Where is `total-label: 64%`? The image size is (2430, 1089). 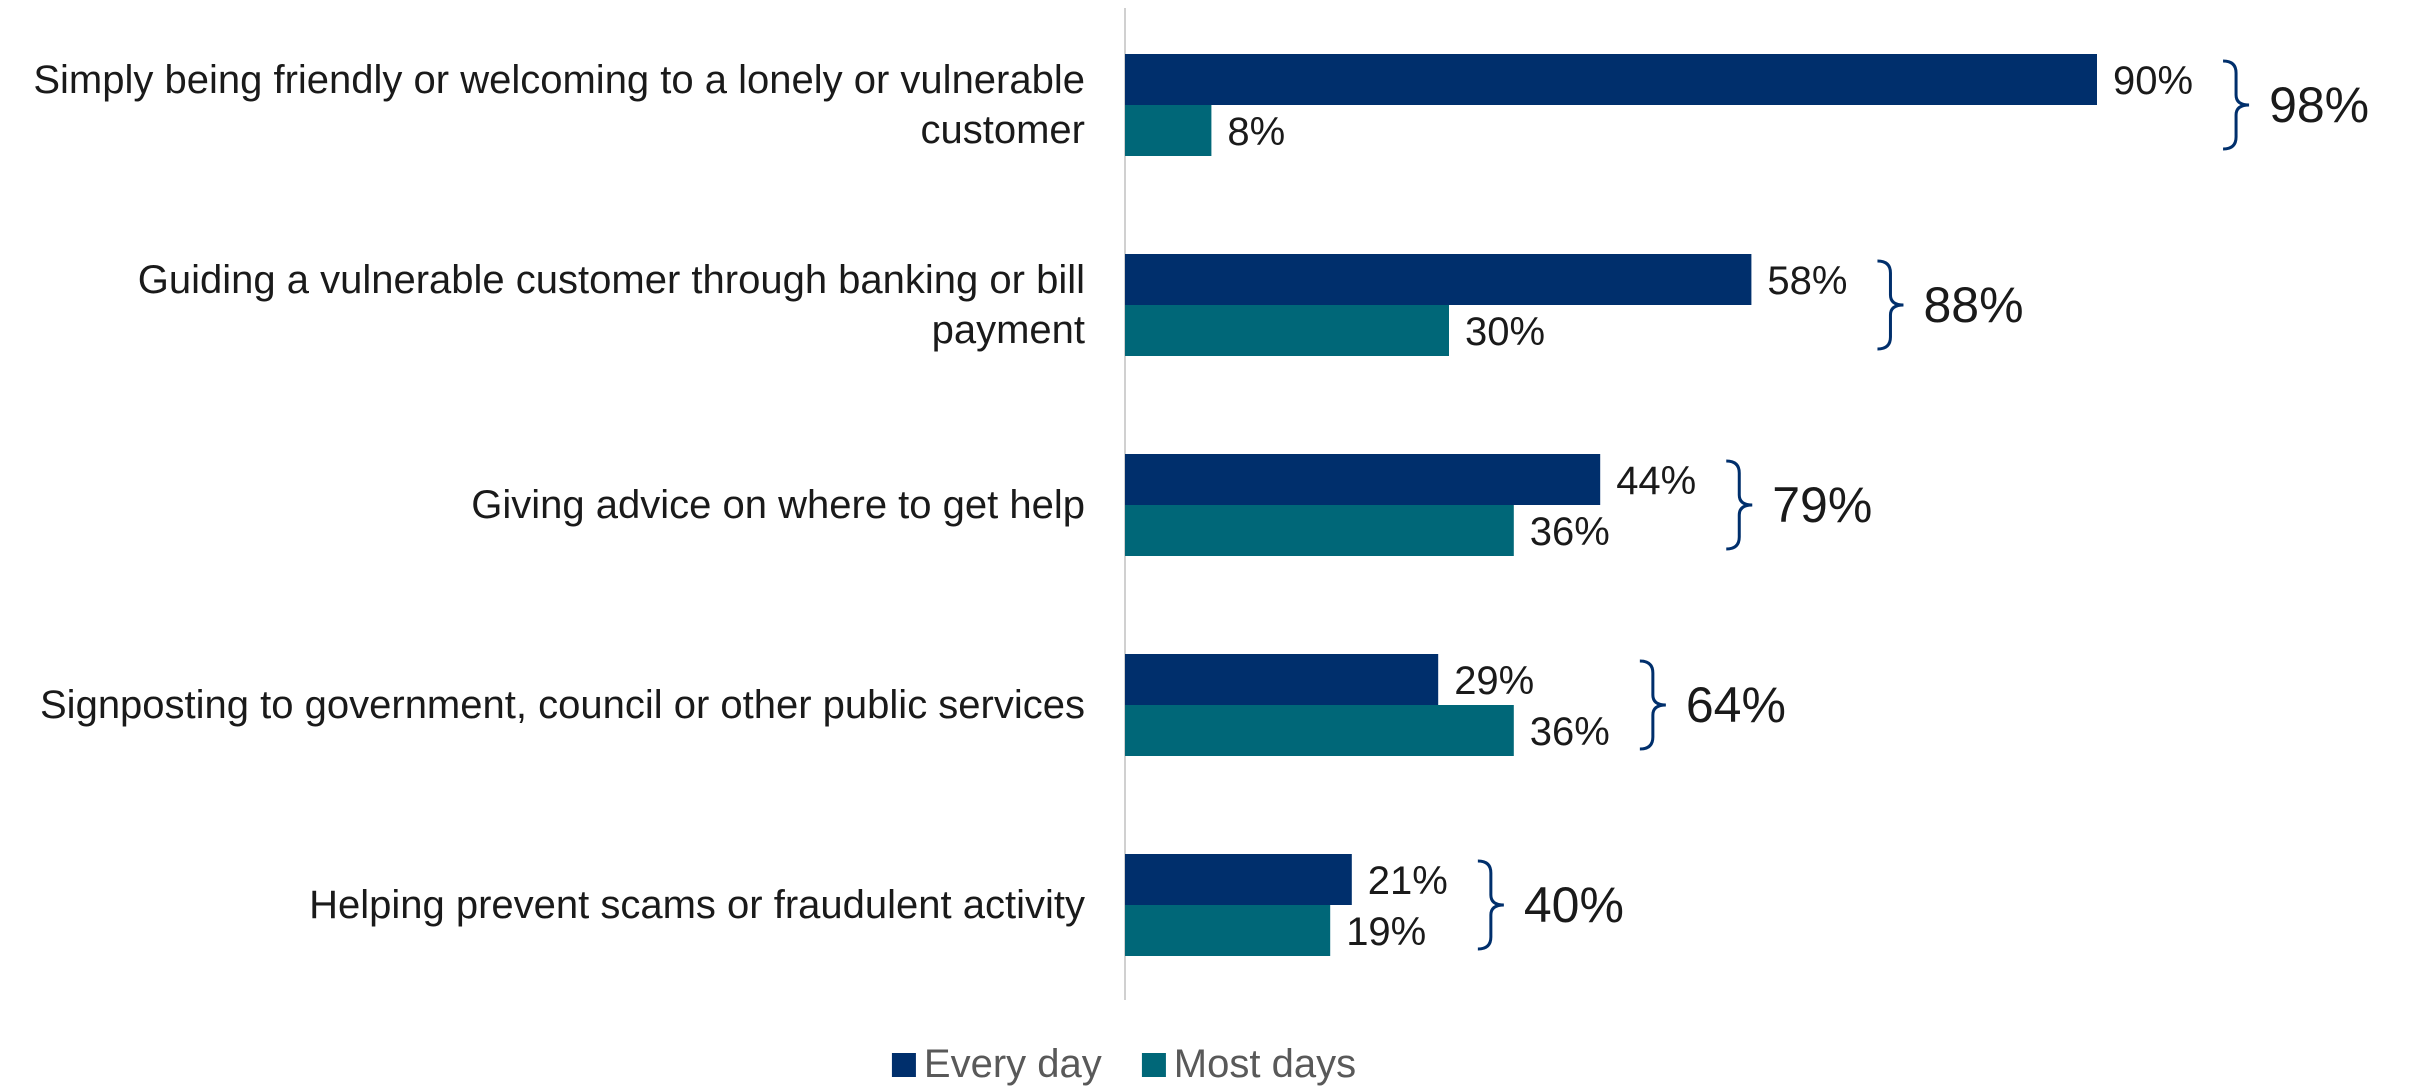
total-label: 64% is located at coordinates (1736, 705).